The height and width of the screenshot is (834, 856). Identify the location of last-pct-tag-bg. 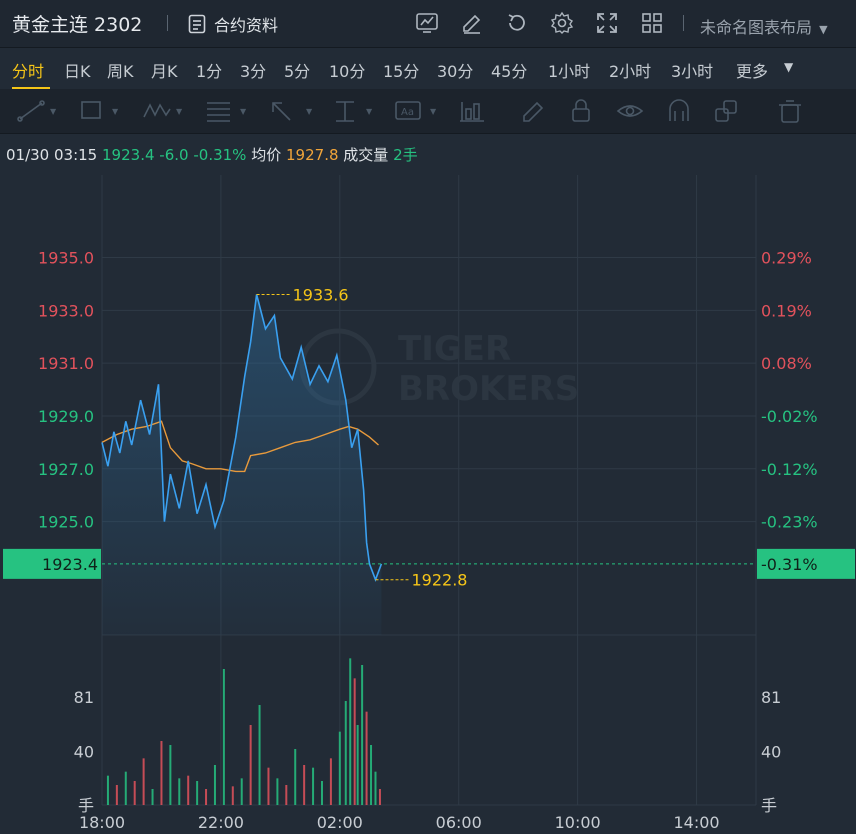
(806, 563).